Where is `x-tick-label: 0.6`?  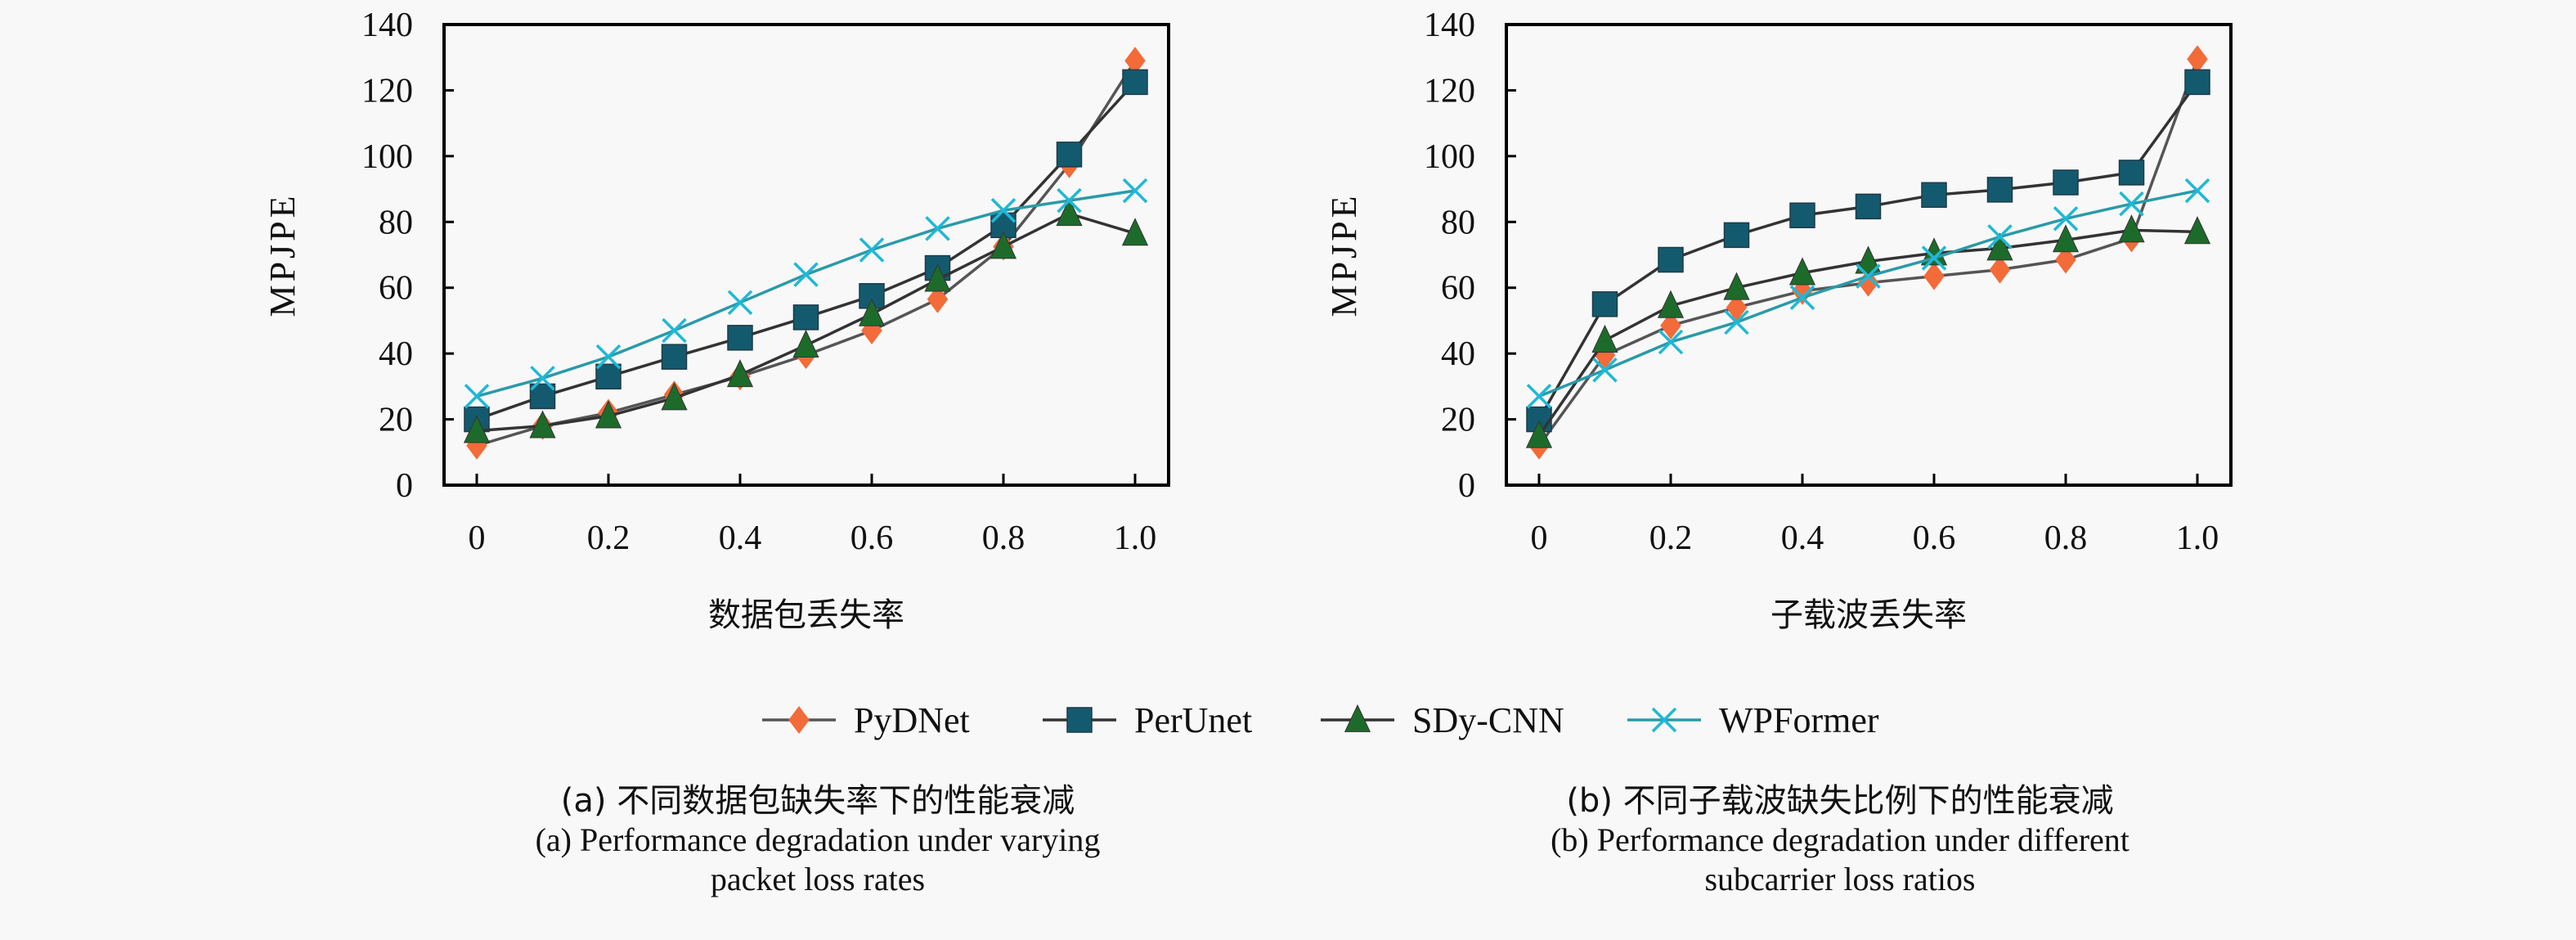
x-tick-label: 0.6 is located at coordinates (1935, 538).